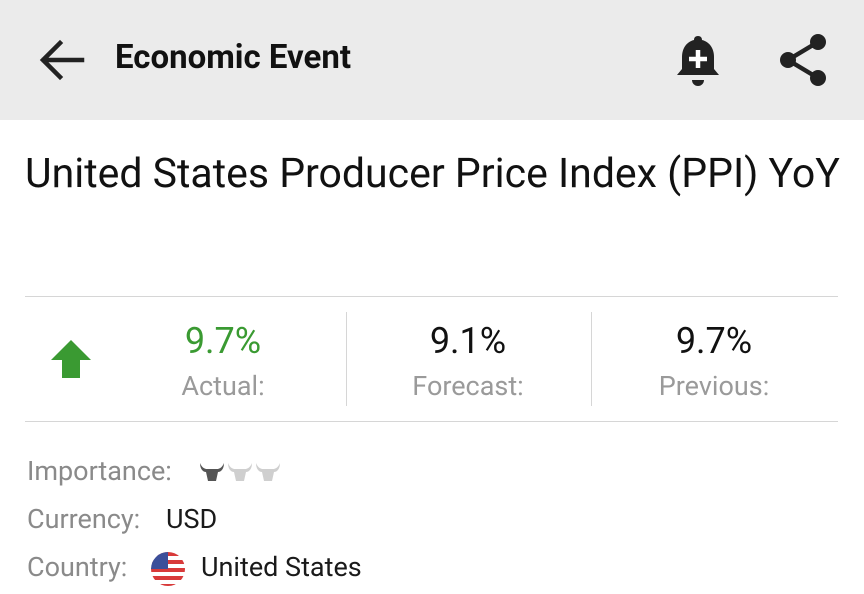 The height and width of the screenshot is (594, 864). I want to click on country-label: Country:, so click(77, 567).